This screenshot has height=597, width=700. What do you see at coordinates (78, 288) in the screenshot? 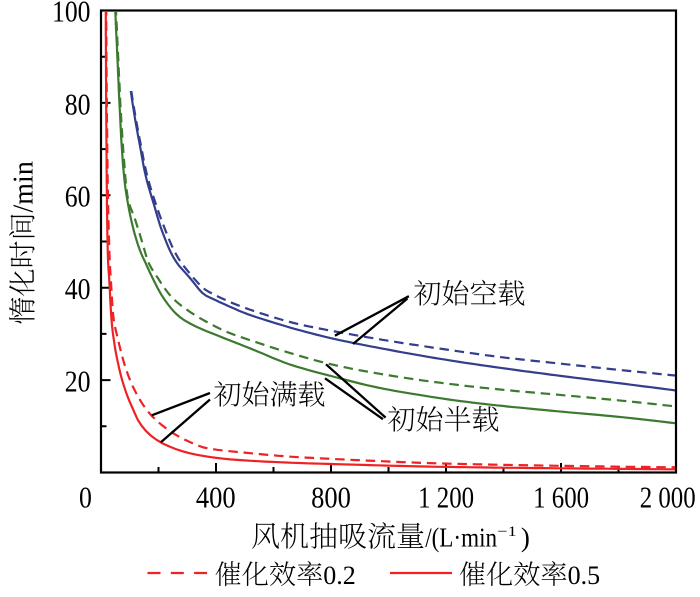
I see `svg-text: 40` at bounding box center [78, 288].